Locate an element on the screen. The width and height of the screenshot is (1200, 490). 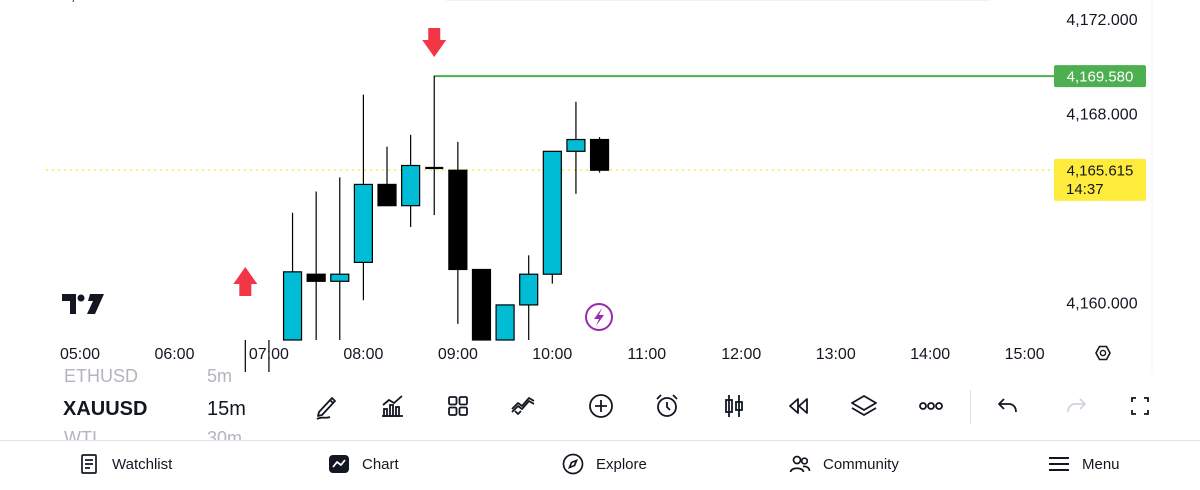
layers-icon is located at coordinates (864, 406).